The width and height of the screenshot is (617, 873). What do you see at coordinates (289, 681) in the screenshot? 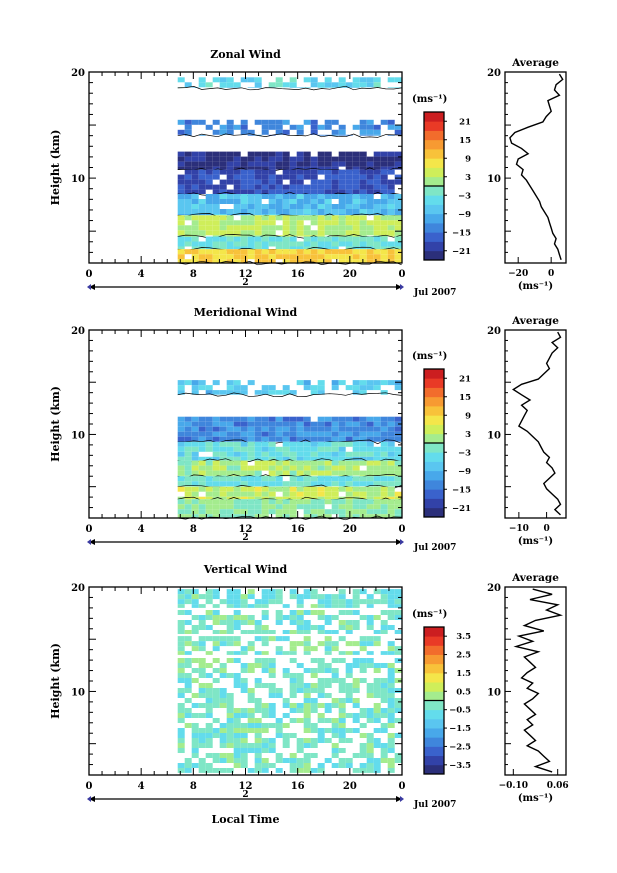
I see `heatmap-cells` at bounding box center [289, 681].